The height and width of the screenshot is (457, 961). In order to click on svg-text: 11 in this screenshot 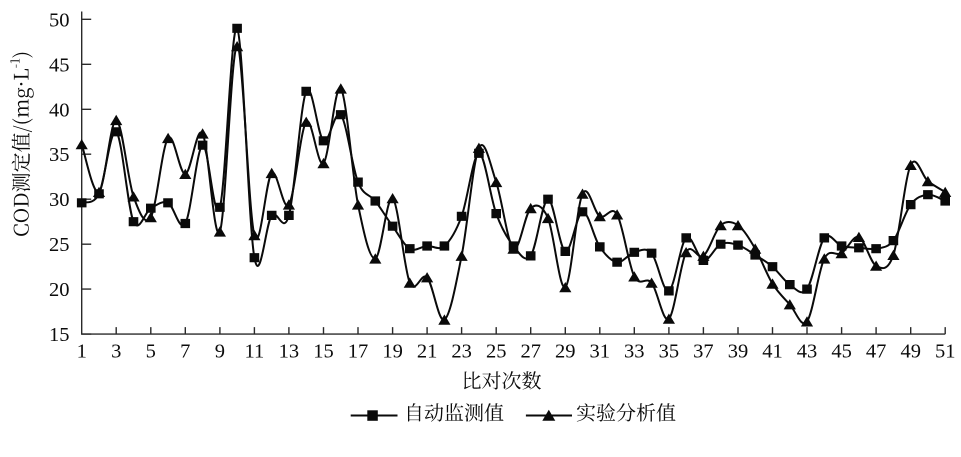, I will do `click(255, 352)`.